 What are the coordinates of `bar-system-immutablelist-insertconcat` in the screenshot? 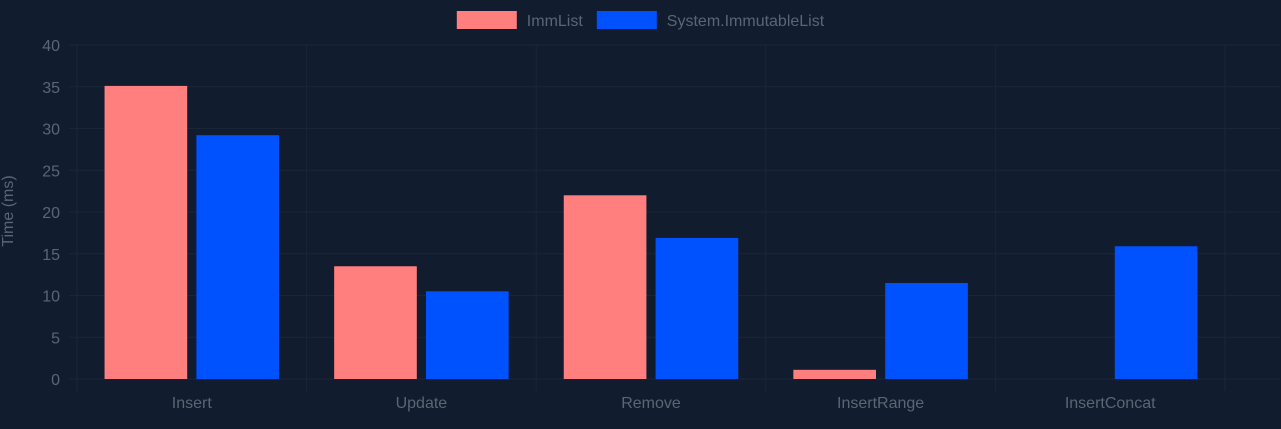 It's located at (1156, 312).